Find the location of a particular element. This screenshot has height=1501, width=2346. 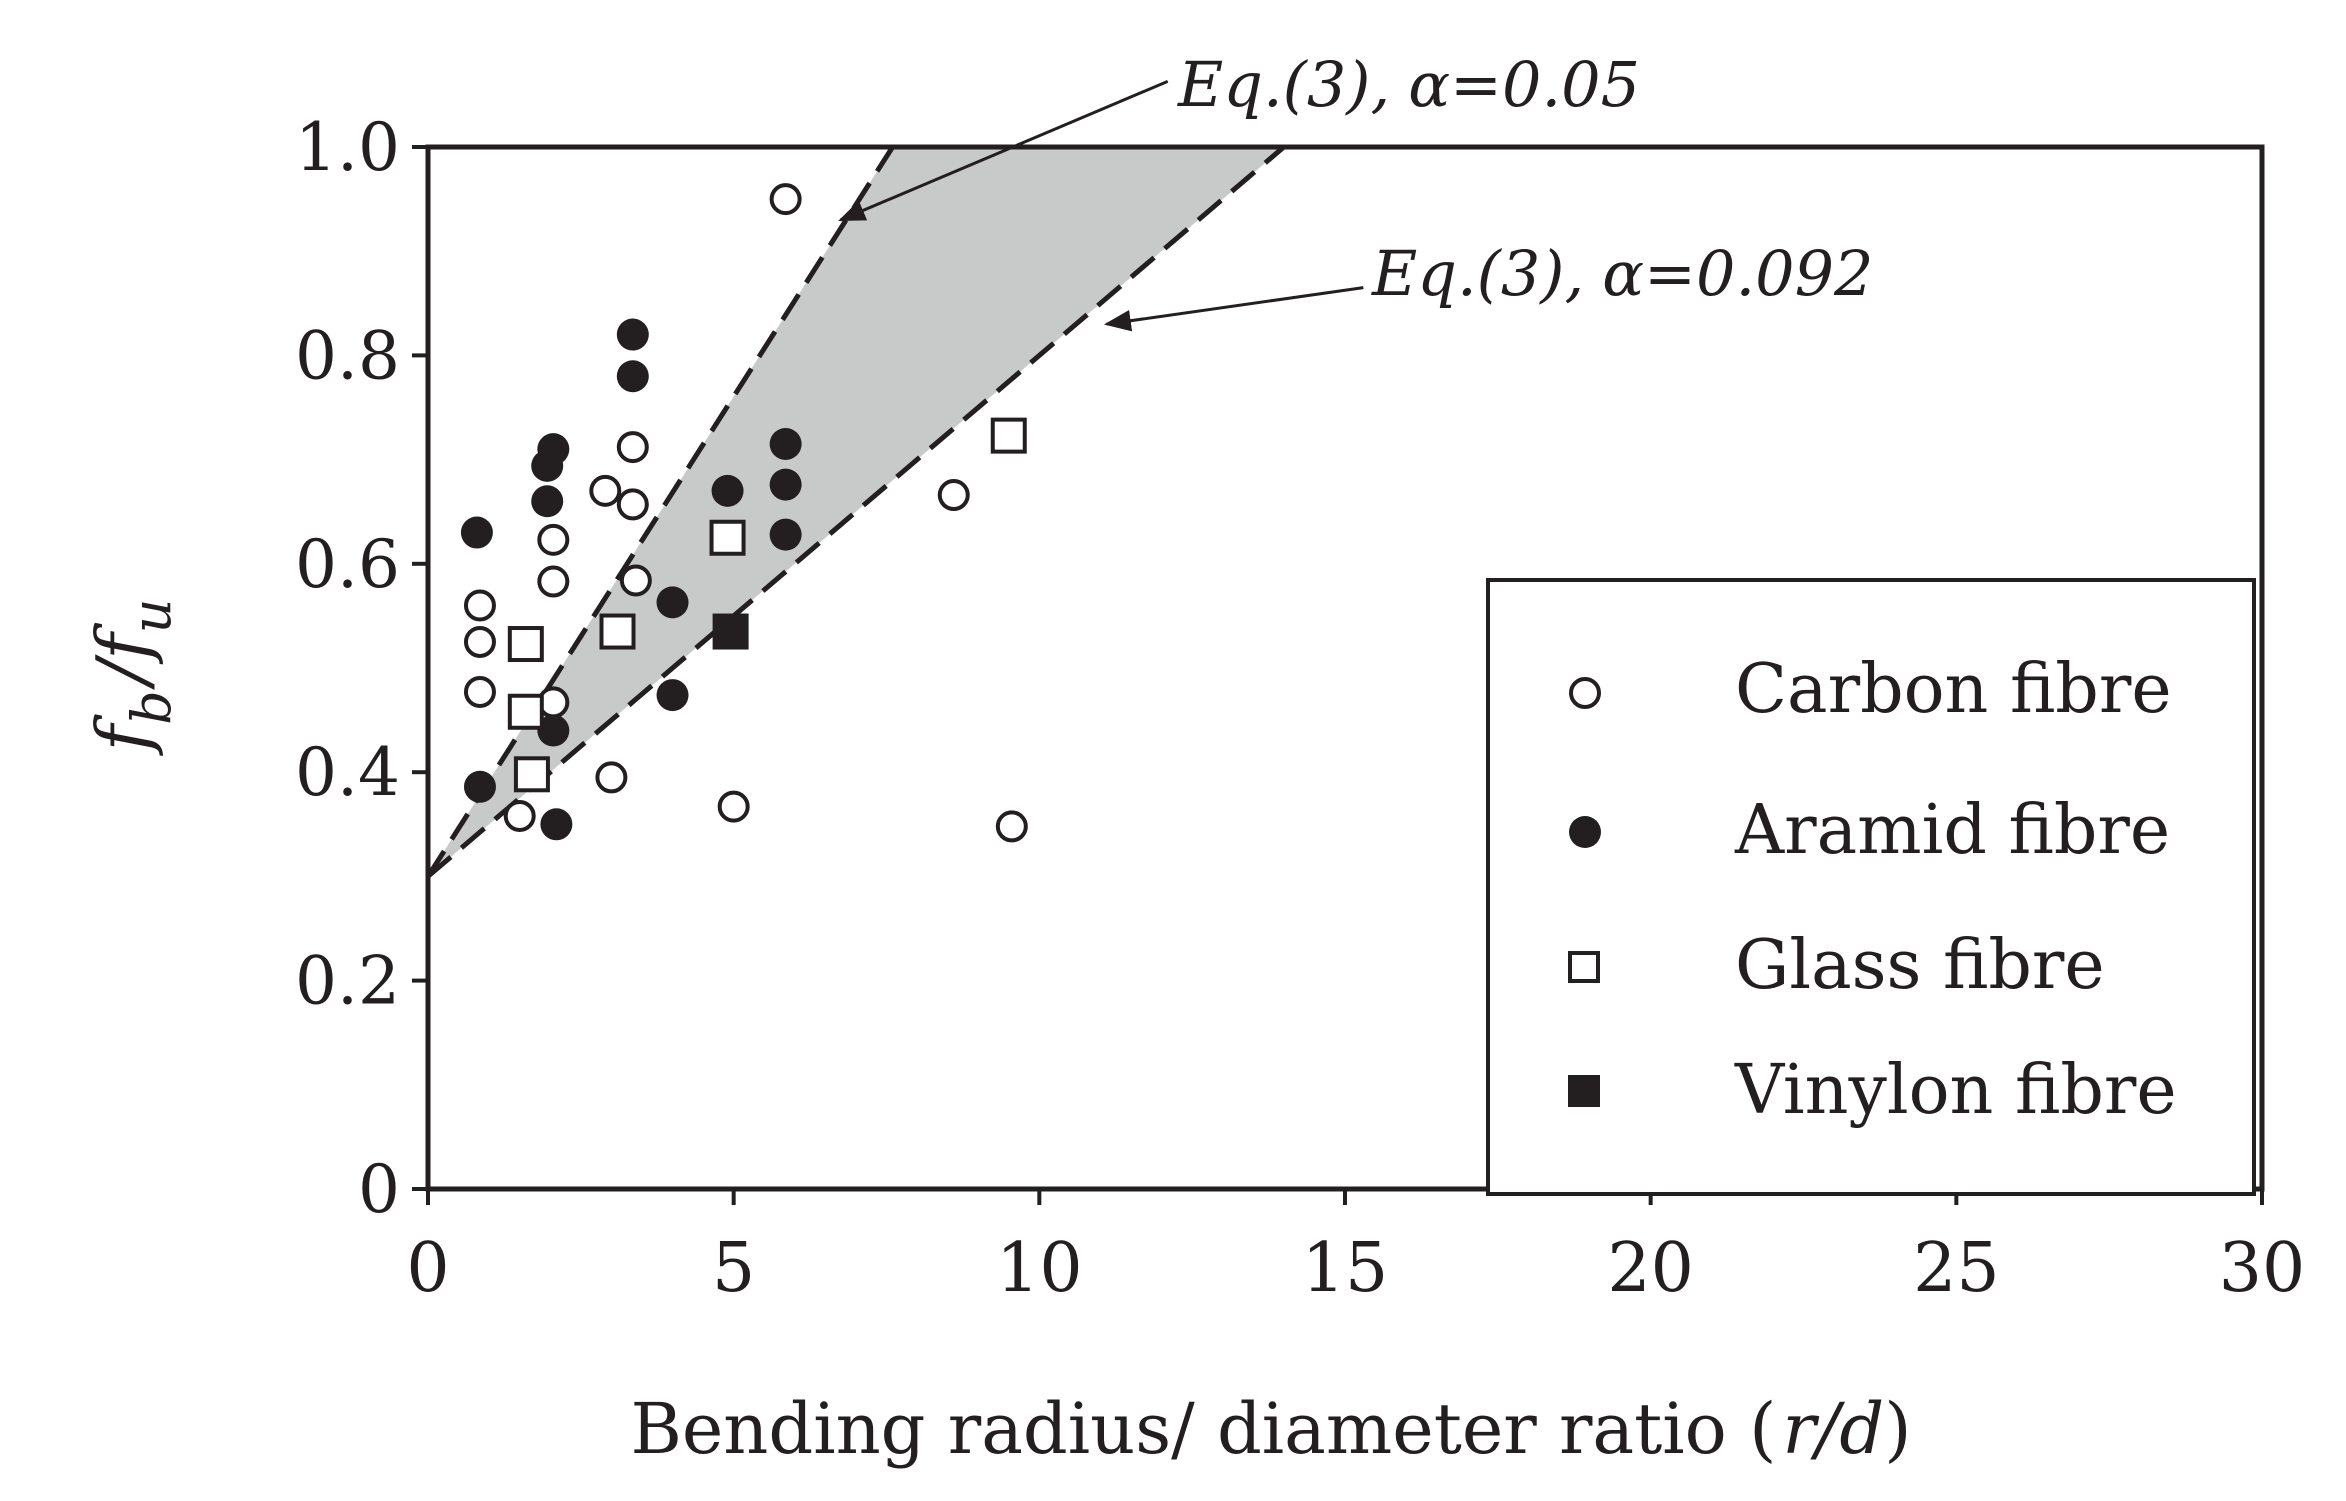

y-tick-label: 0.4 is located at coordinates (347, 772).